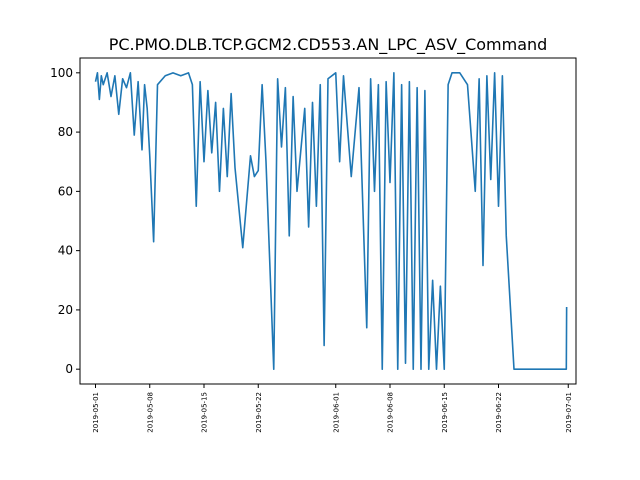 The image size is (640, 480). What do you see at coordinates (205, 412) in the screenshot?
I see `x-tick-label: 2019-05-15` at bounding box center [205, 412].